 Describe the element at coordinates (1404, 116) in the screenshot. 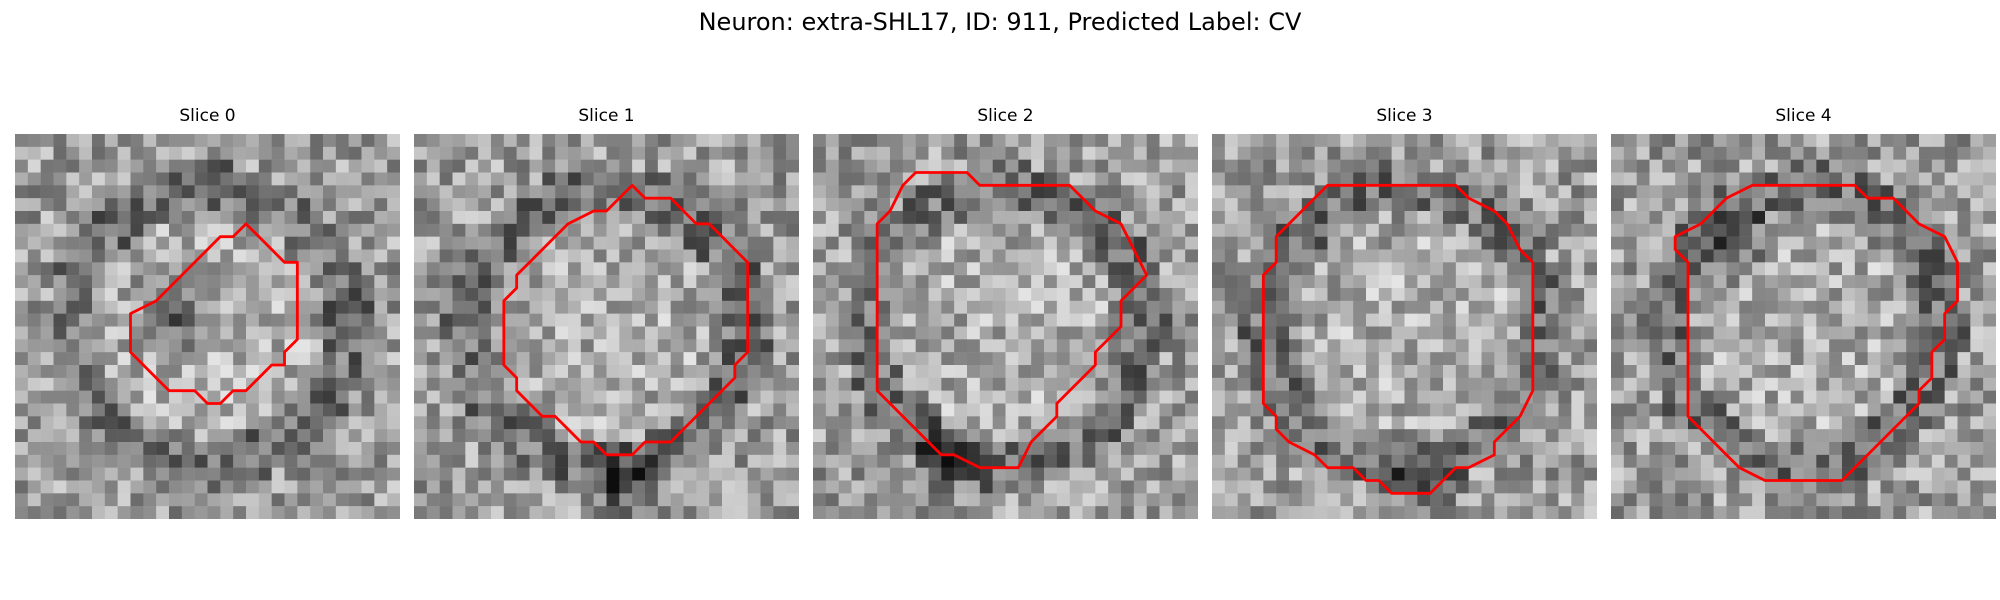

I see `slice-title-3: Slice 3` at that location.